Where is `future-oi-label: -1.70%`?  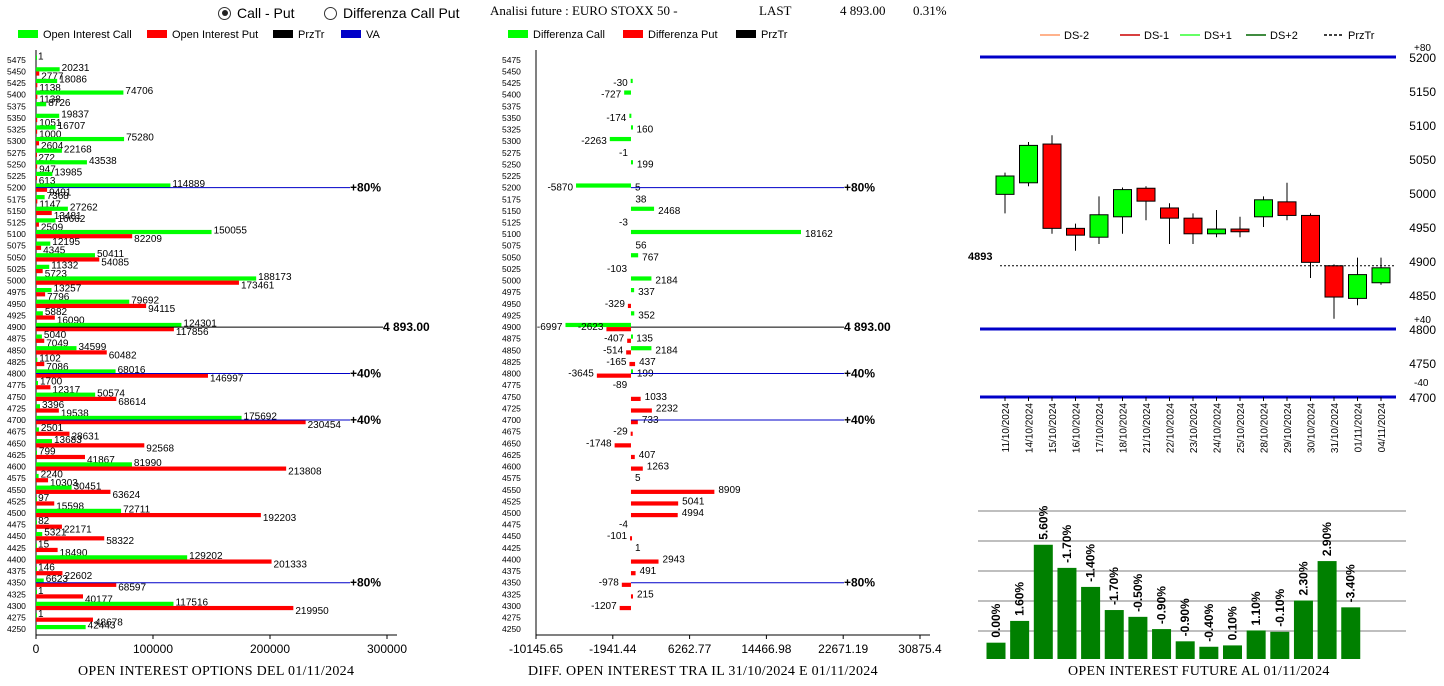
future-oi-label: -1.70% is located at coordinates (1114, 586).